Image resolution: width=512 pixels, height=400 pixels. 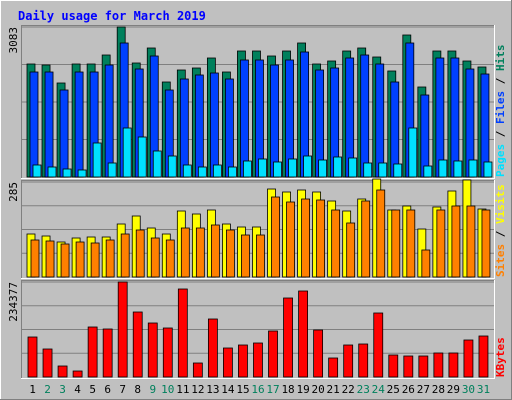 What do you see at coordinates (272, 389) in the screenshot?
I see `x-tick-label: 17` at bounding box center [272, 389].